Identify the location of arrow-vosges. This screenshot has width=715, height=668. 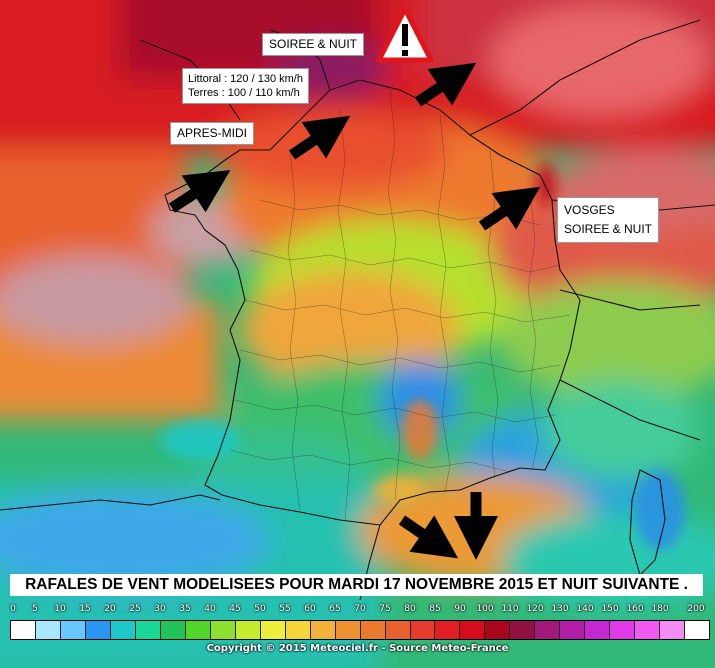
(509, 208).